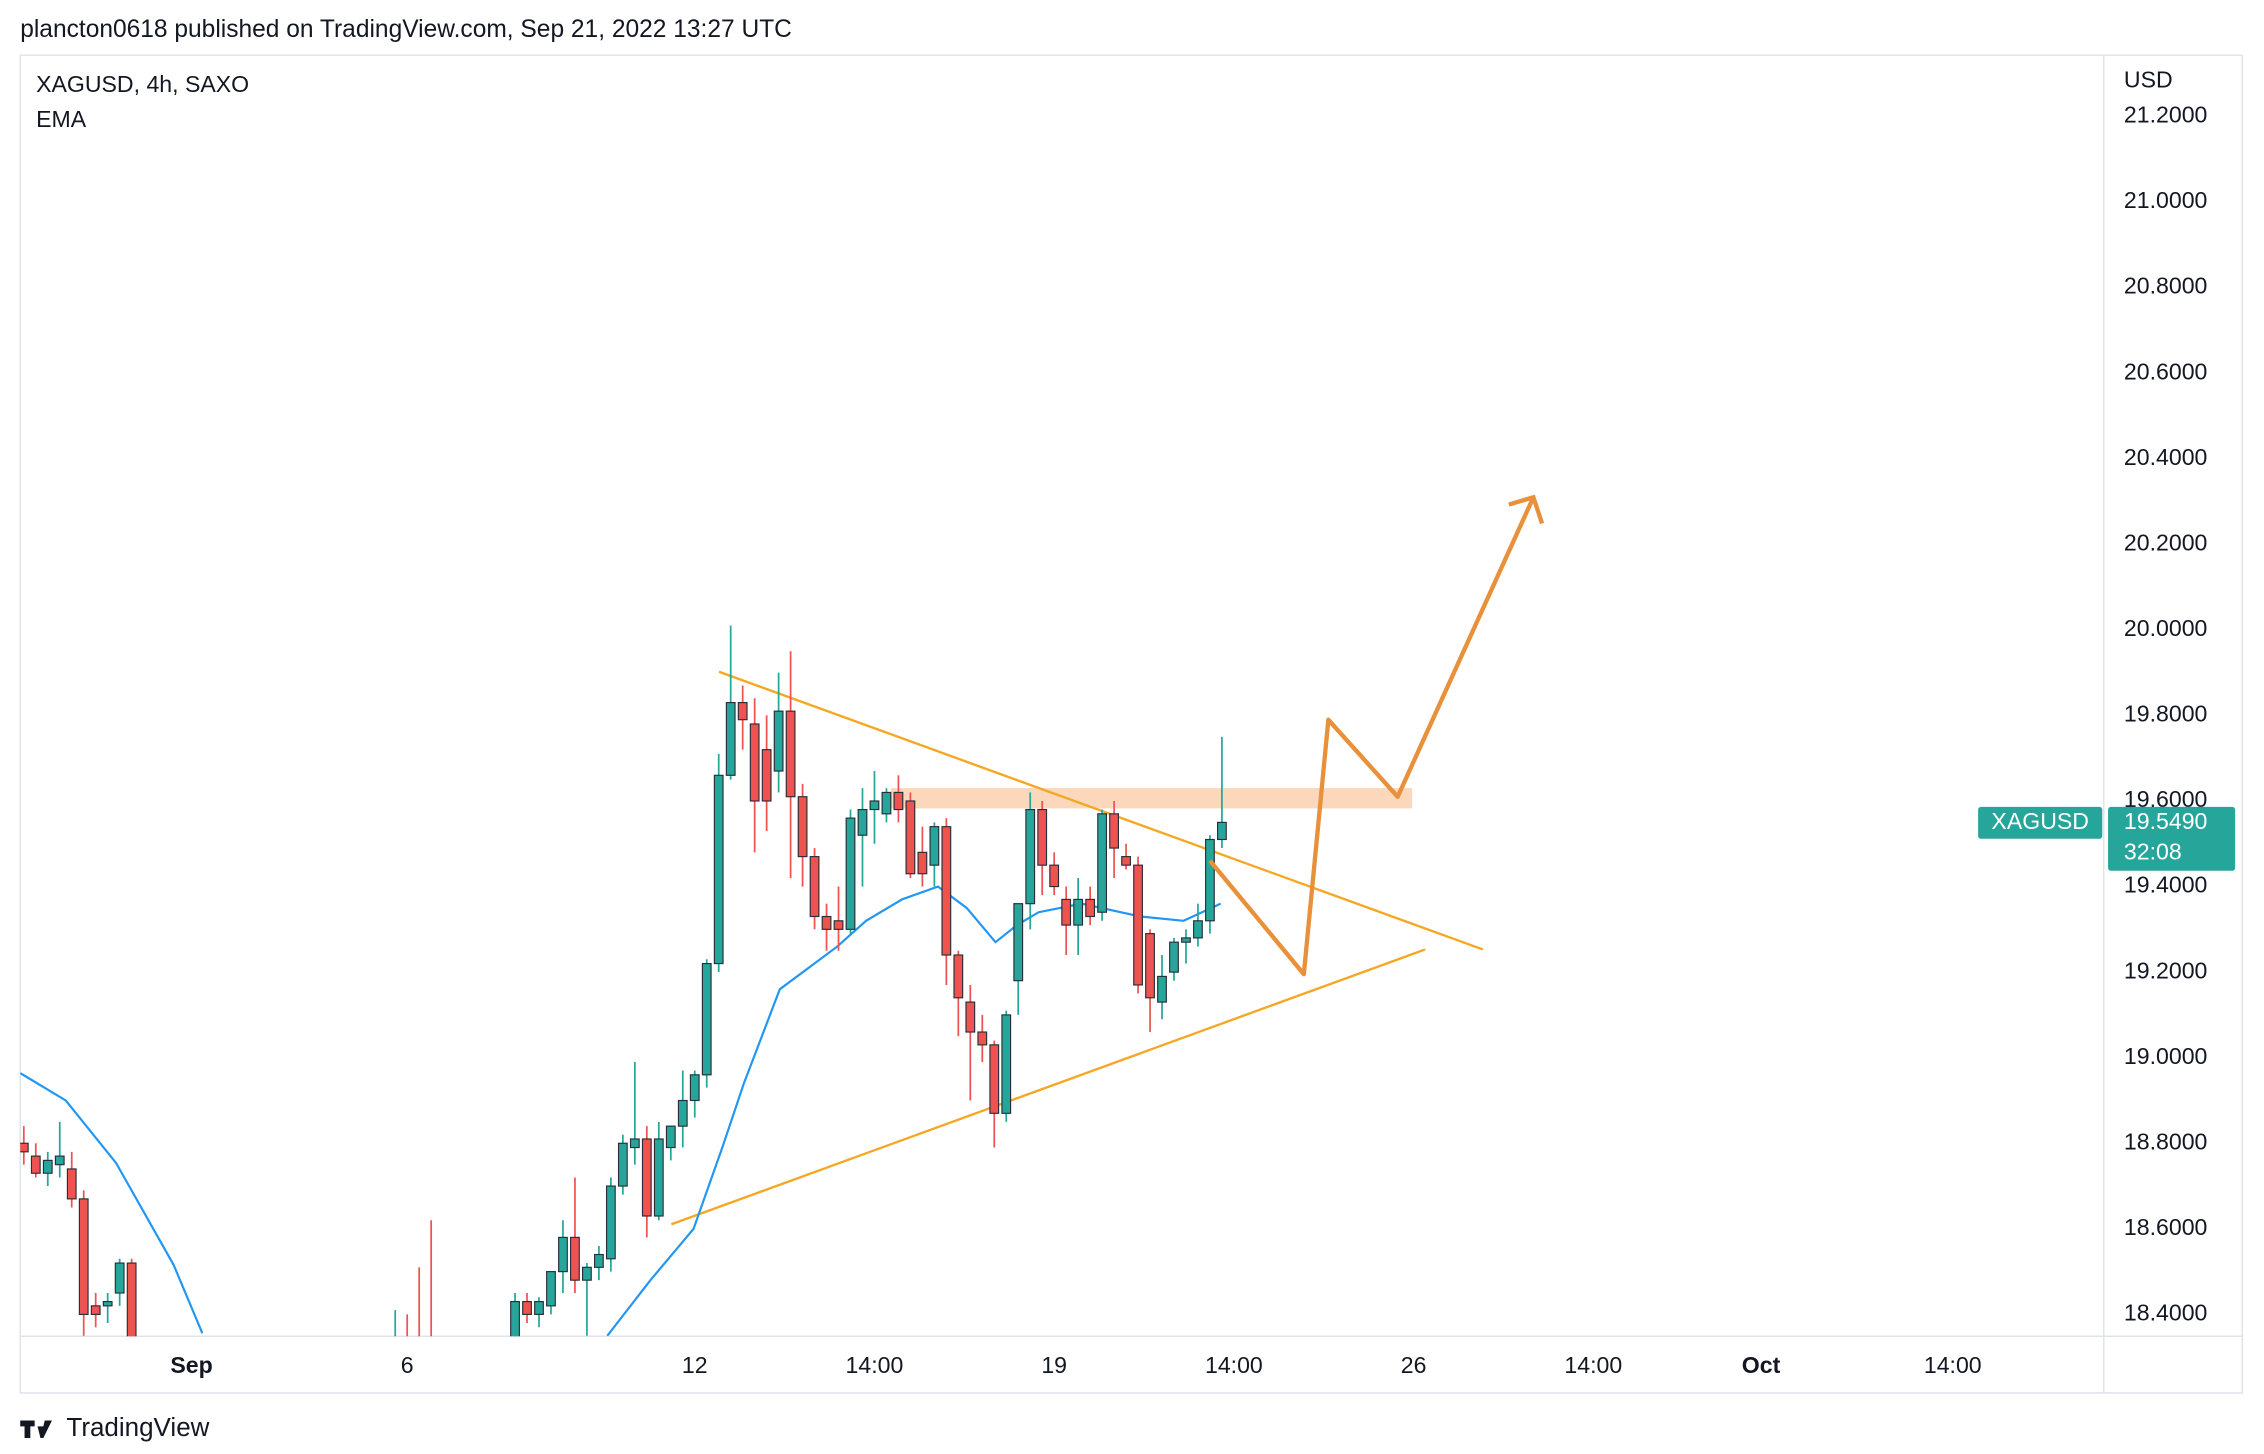 The height and width of the screenshot is (1454, 2264). I want to click on y-tick-label: 20.6000, so click(2165, 371).